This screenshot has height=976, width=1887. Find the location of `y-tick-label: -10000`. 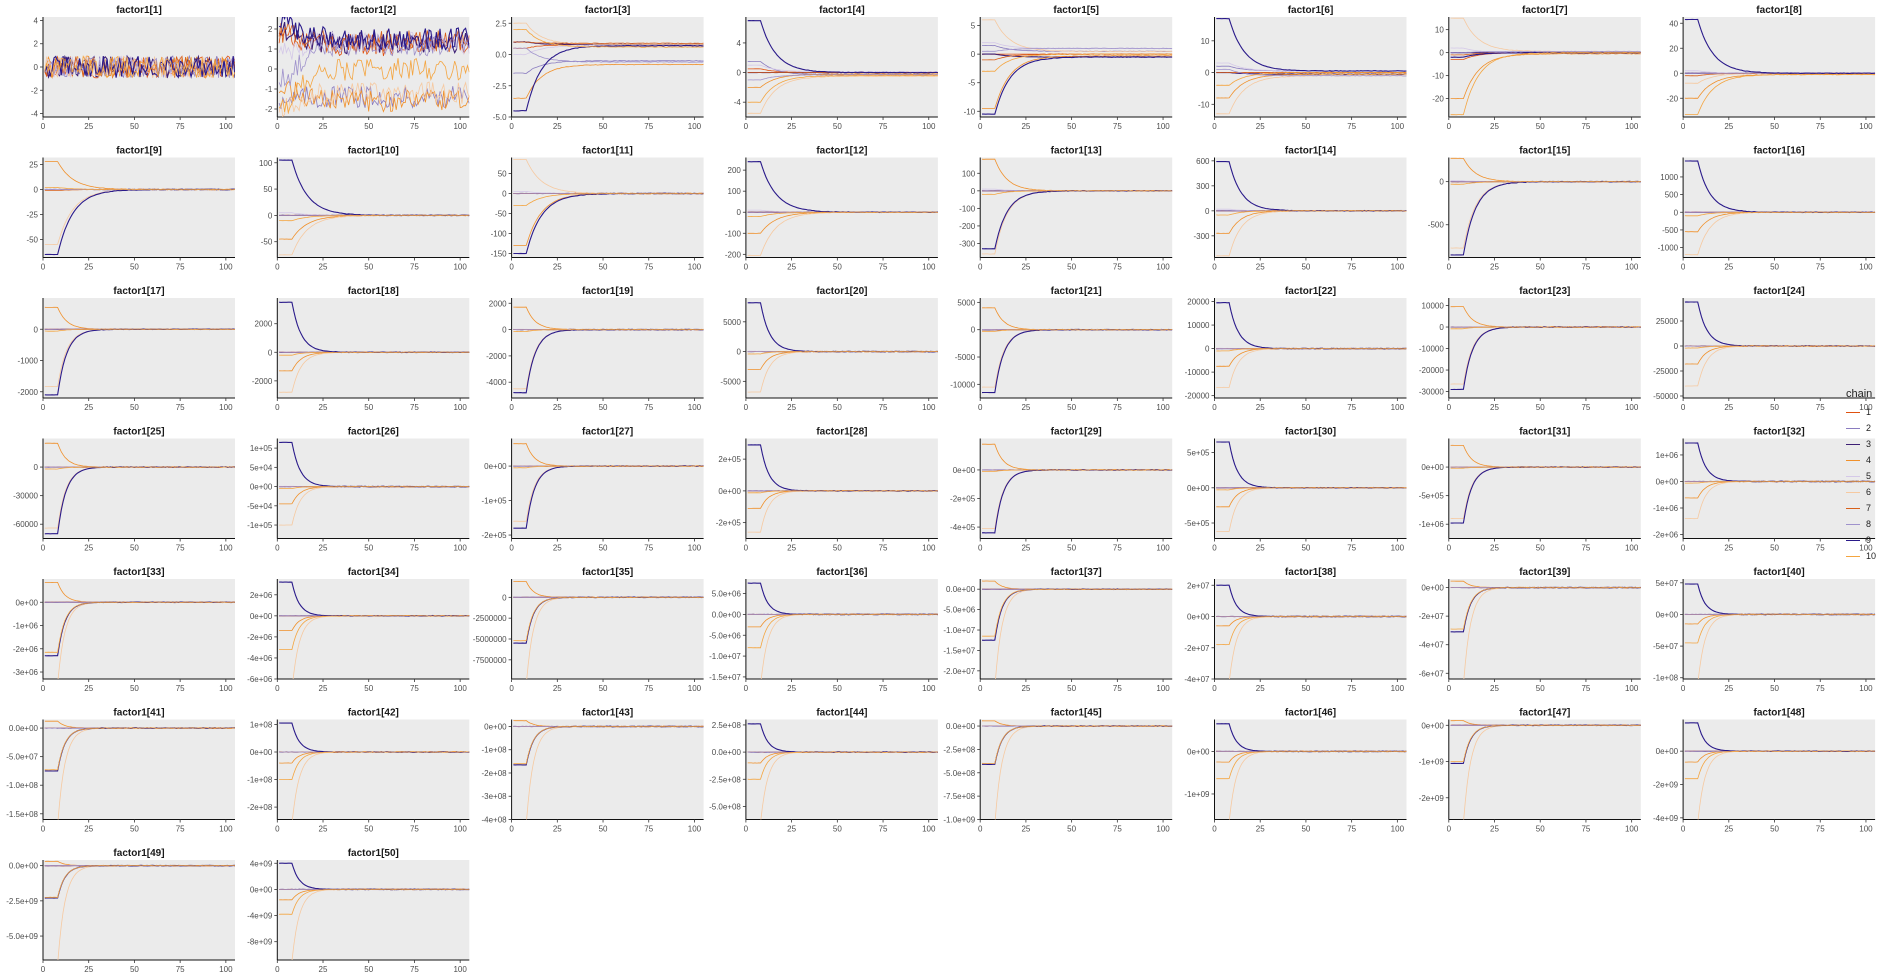

y-tick-label: -10000 is located at coordinates (1197, 372).